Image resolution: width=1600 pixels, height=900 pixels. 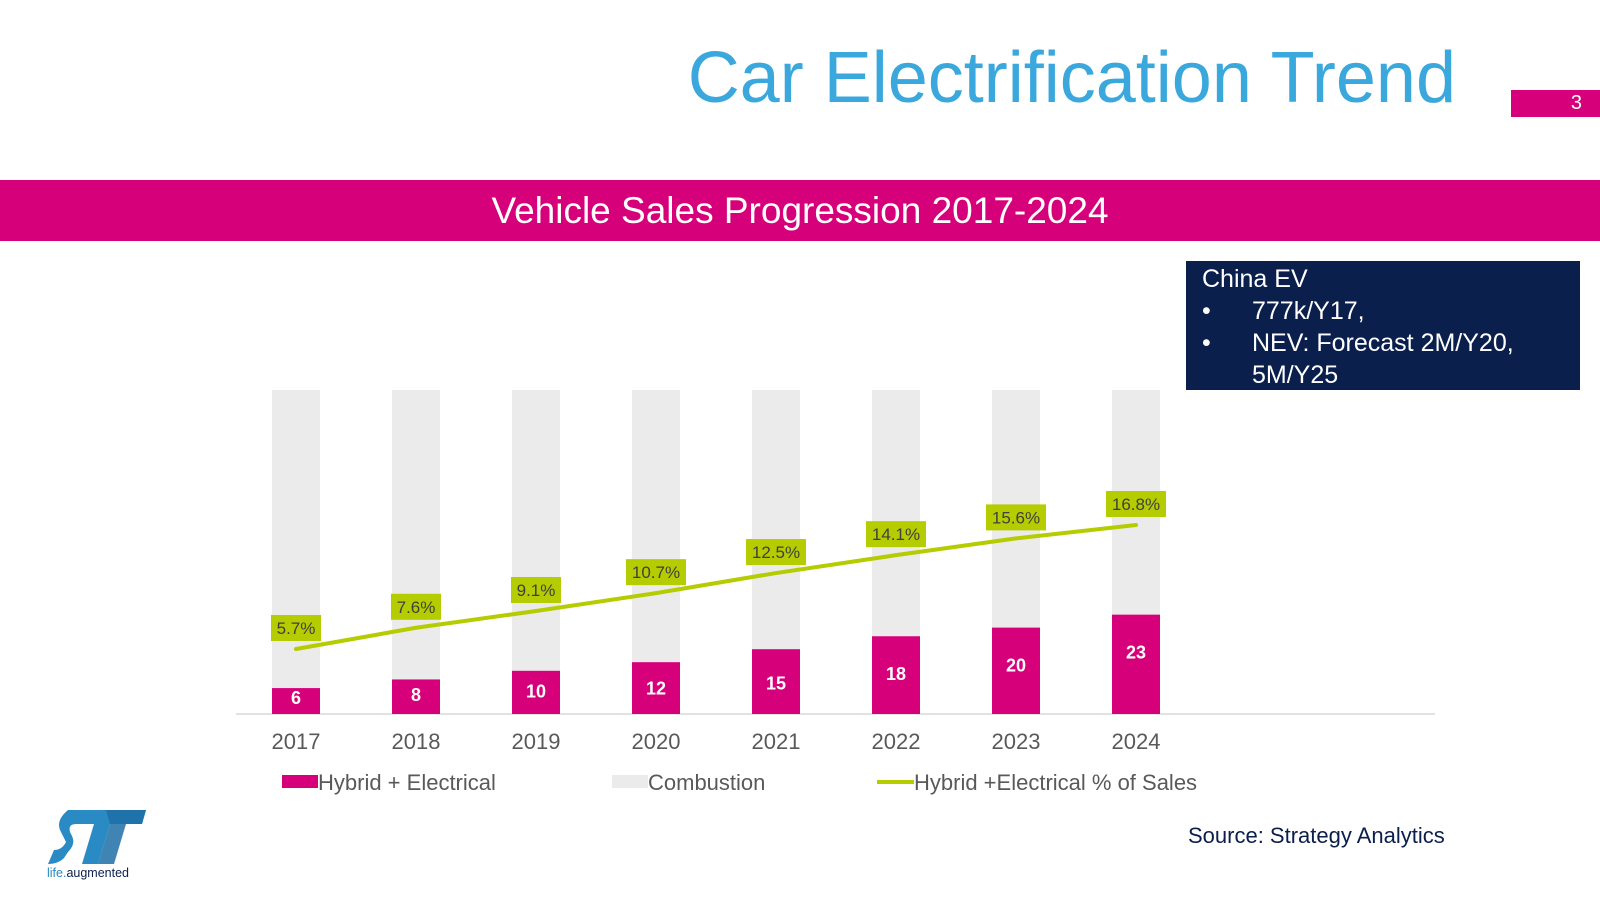 I want to click on st-logo: life.augmented, so click(x=96, y=845).